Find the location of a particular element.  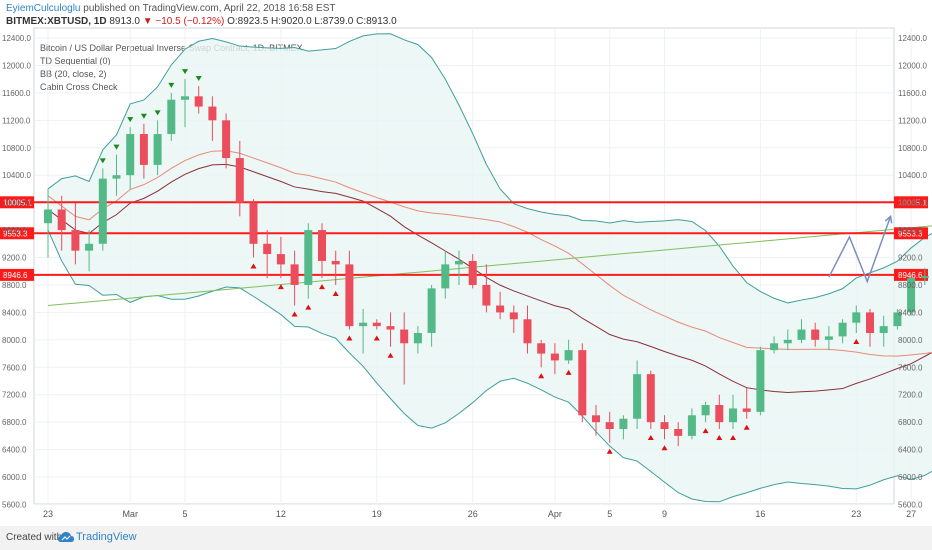

footer-bar: Created with TradingView is located at coordinates (466, 538).